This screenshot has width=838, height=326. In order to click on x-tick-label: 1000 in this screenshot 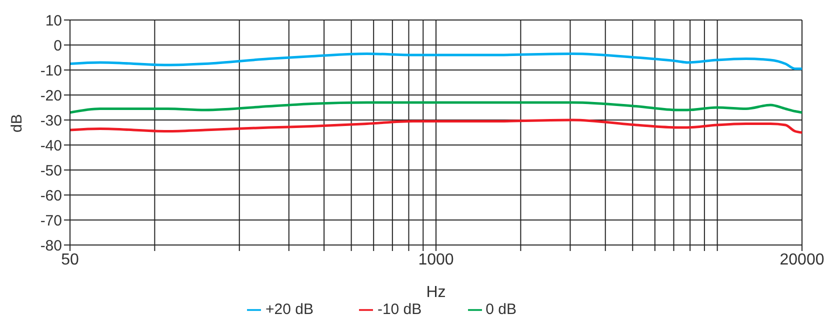, I will do `click(436, 259)`.